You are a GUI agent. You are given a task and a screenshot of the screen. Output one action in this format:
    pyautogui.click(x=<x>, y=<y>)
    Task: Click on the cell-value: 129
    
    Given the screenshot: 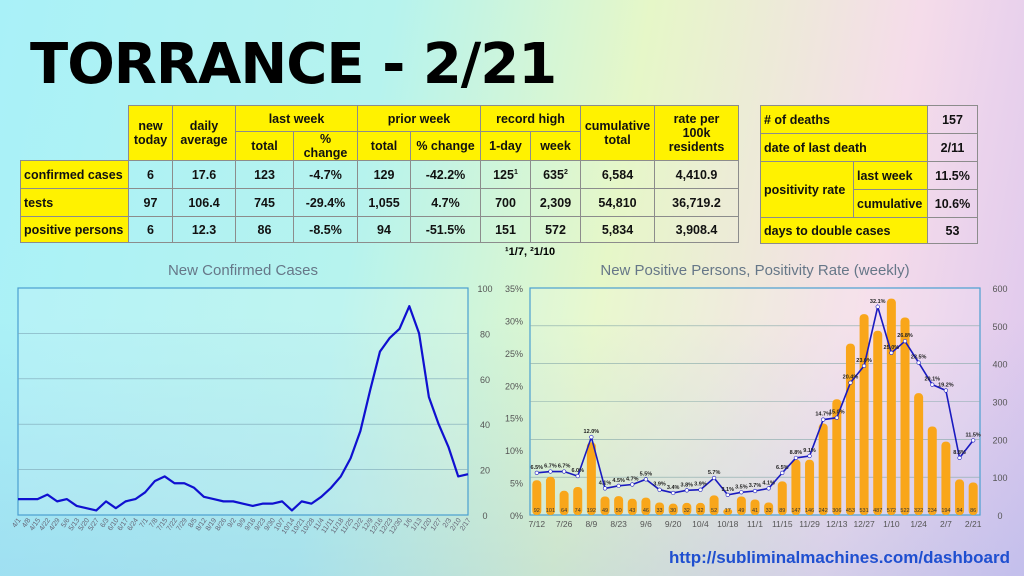 What is the action you would take?
    pyautogui.click(x=384, y=174)
    